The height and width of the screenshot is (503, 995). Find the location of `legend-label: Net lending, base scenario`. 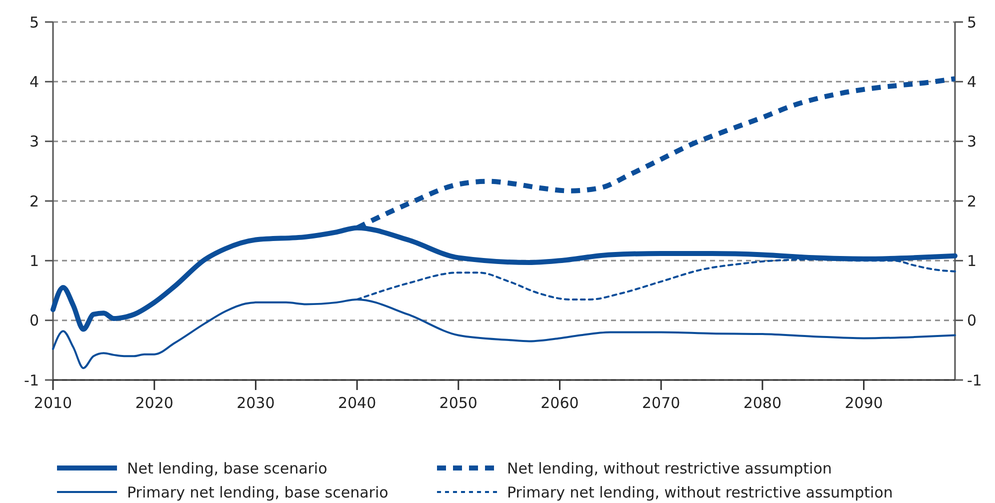

legend-label: Net lending, base scenario is located at coordinates (227, 468).